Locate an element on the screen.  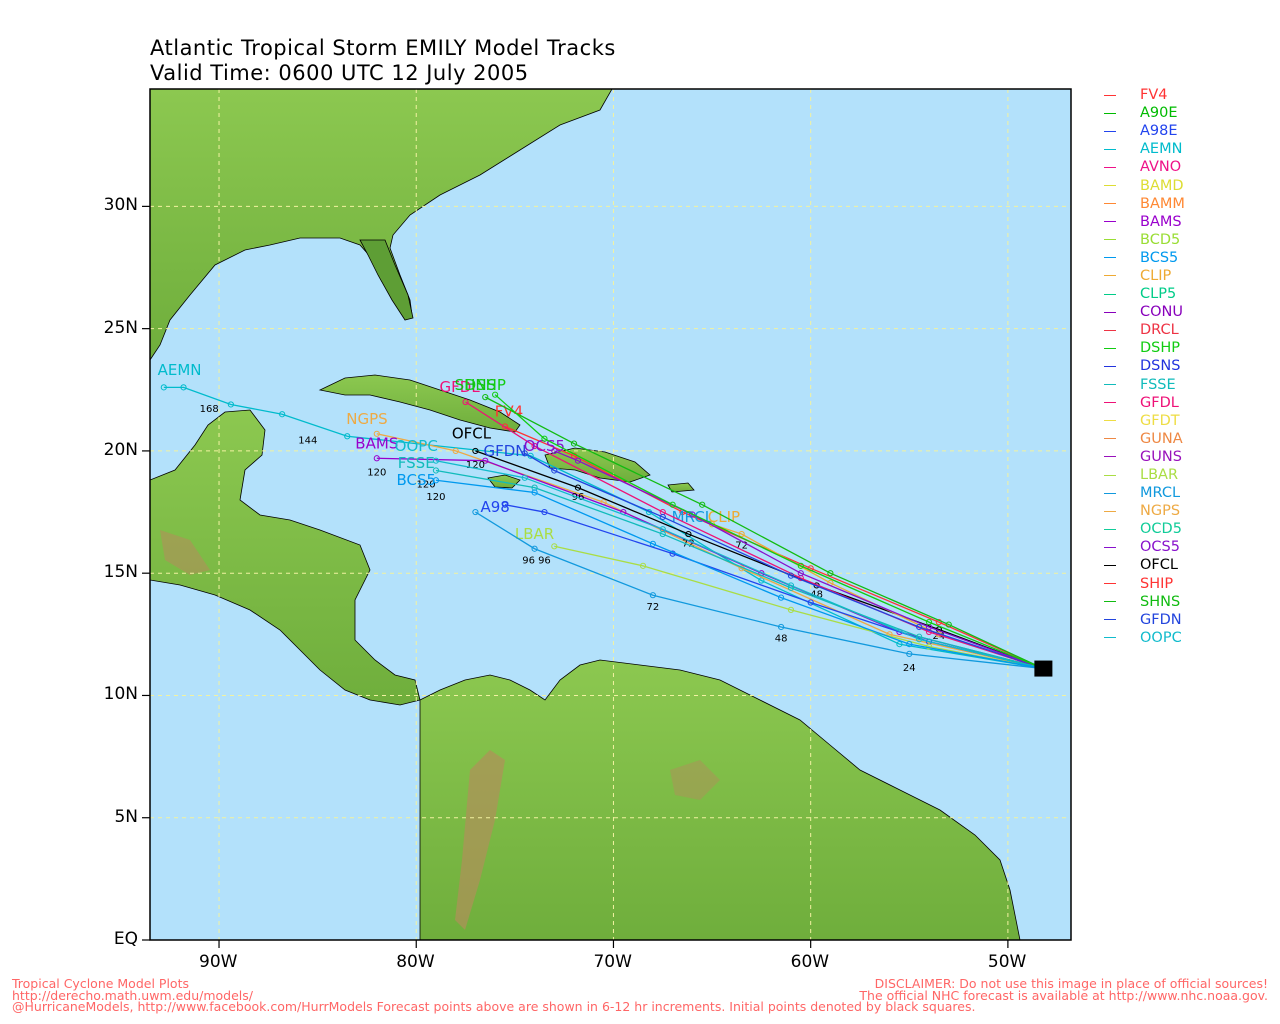
track-line-mrcl is located at coordinates (759, 590).